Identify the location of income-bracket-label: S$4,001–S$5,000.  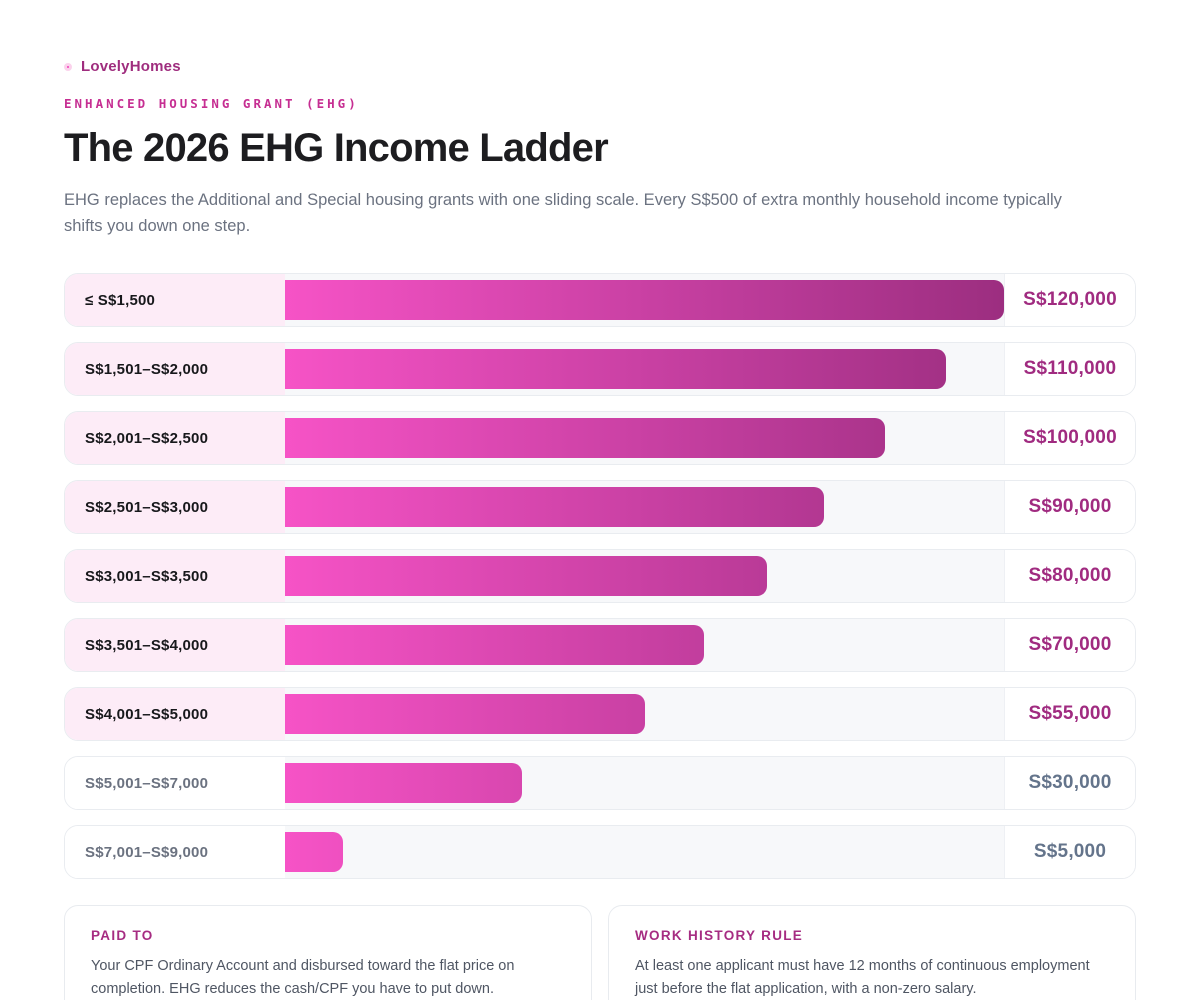
(175, 714).